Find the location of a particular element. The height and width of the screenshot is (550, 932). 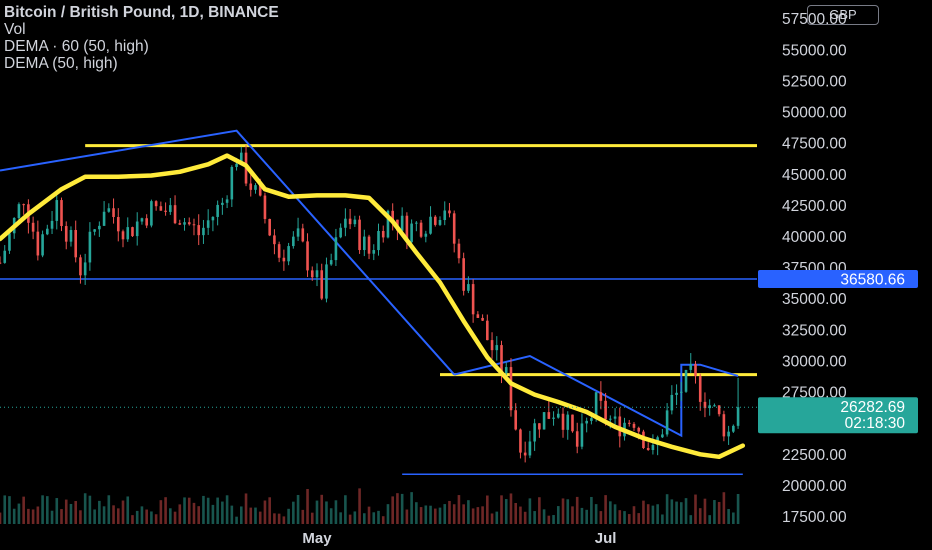

marked-level-label: 36580.66 is located at coordinates (838, 279).